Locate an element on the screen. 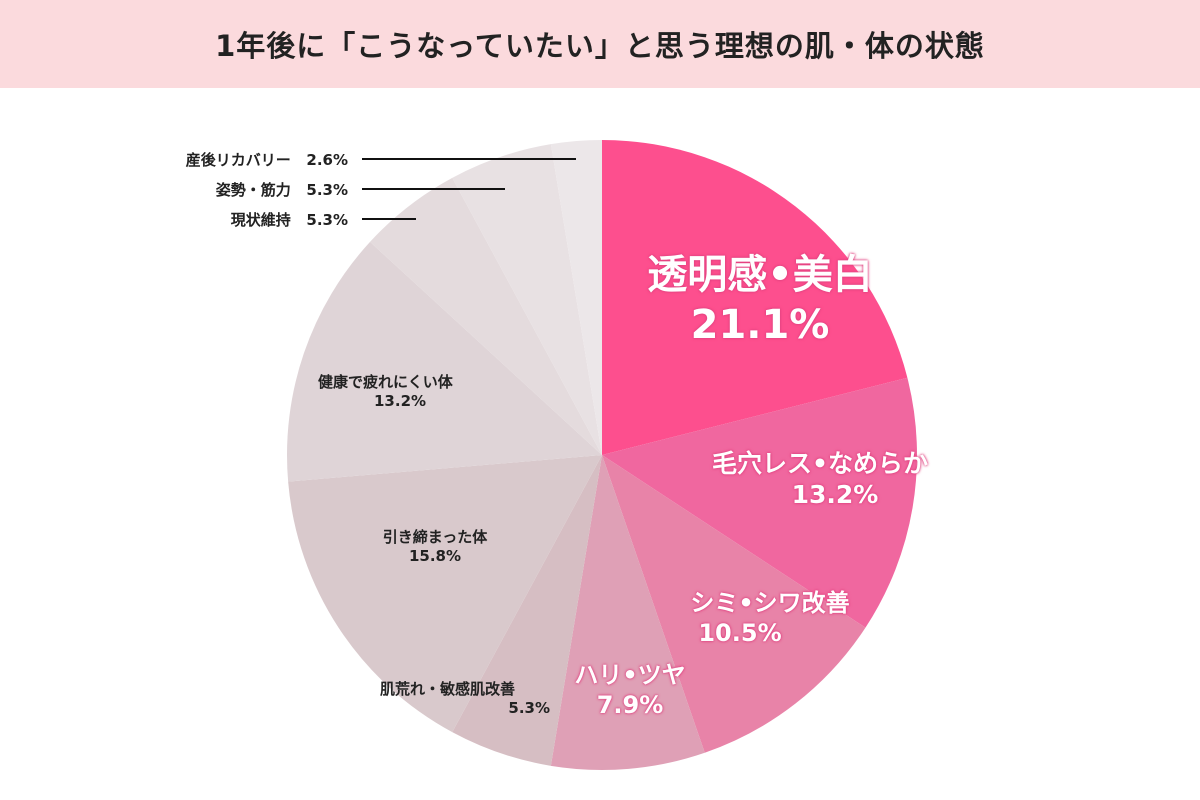 The image size is (1200, 800). label-value: 15.8% is located at coordinates (435, 555).